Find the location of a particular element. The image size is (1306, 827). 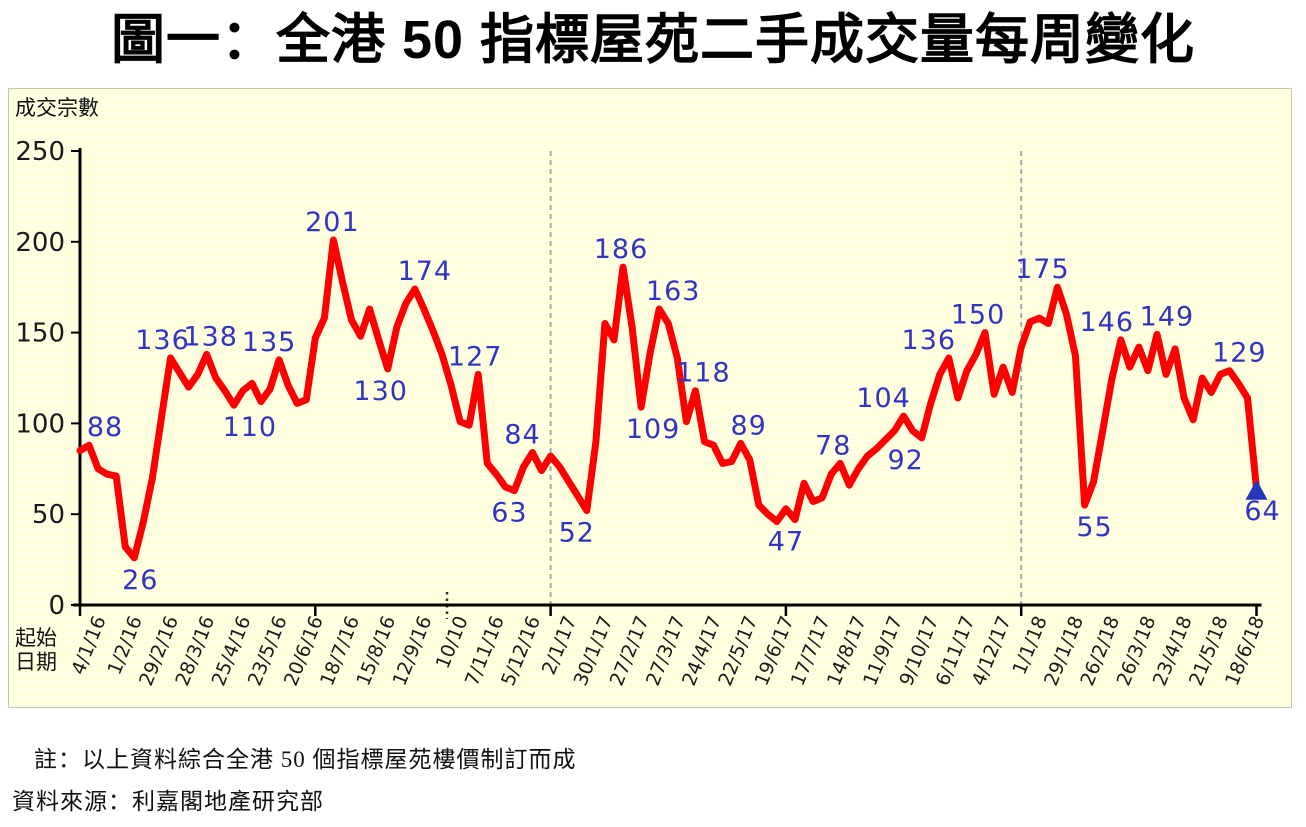

data-point-label: 47 is located at coordinates (786, 542).